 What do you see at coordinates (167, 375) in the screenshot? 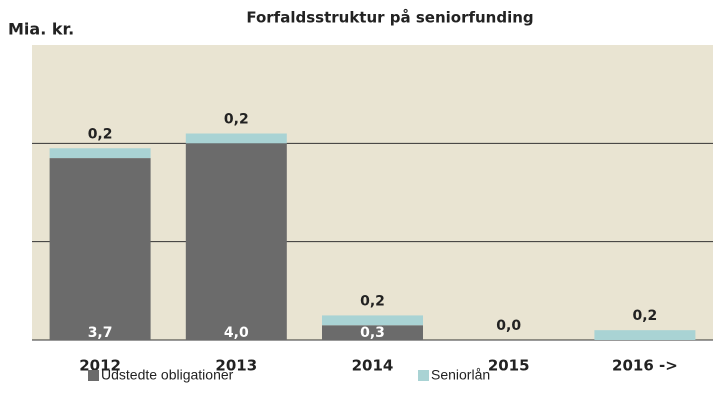
I see `legend-label: Udstedte obligationer` at bounding box center [167, 375].